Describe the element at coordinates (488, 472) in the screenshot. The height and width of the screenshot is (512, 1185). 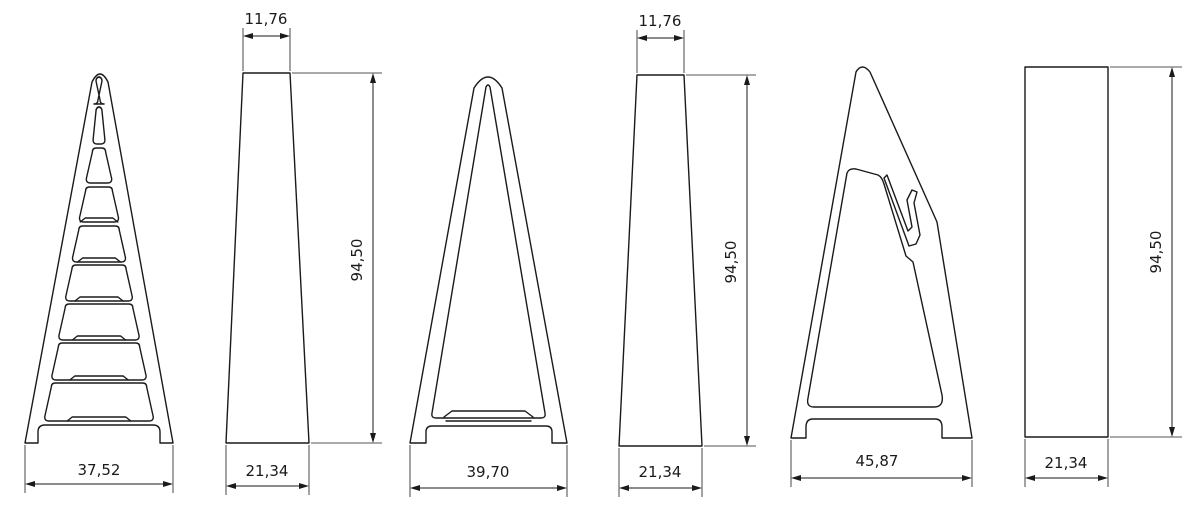
I see `view-3-width-label: 39,70` at that location.